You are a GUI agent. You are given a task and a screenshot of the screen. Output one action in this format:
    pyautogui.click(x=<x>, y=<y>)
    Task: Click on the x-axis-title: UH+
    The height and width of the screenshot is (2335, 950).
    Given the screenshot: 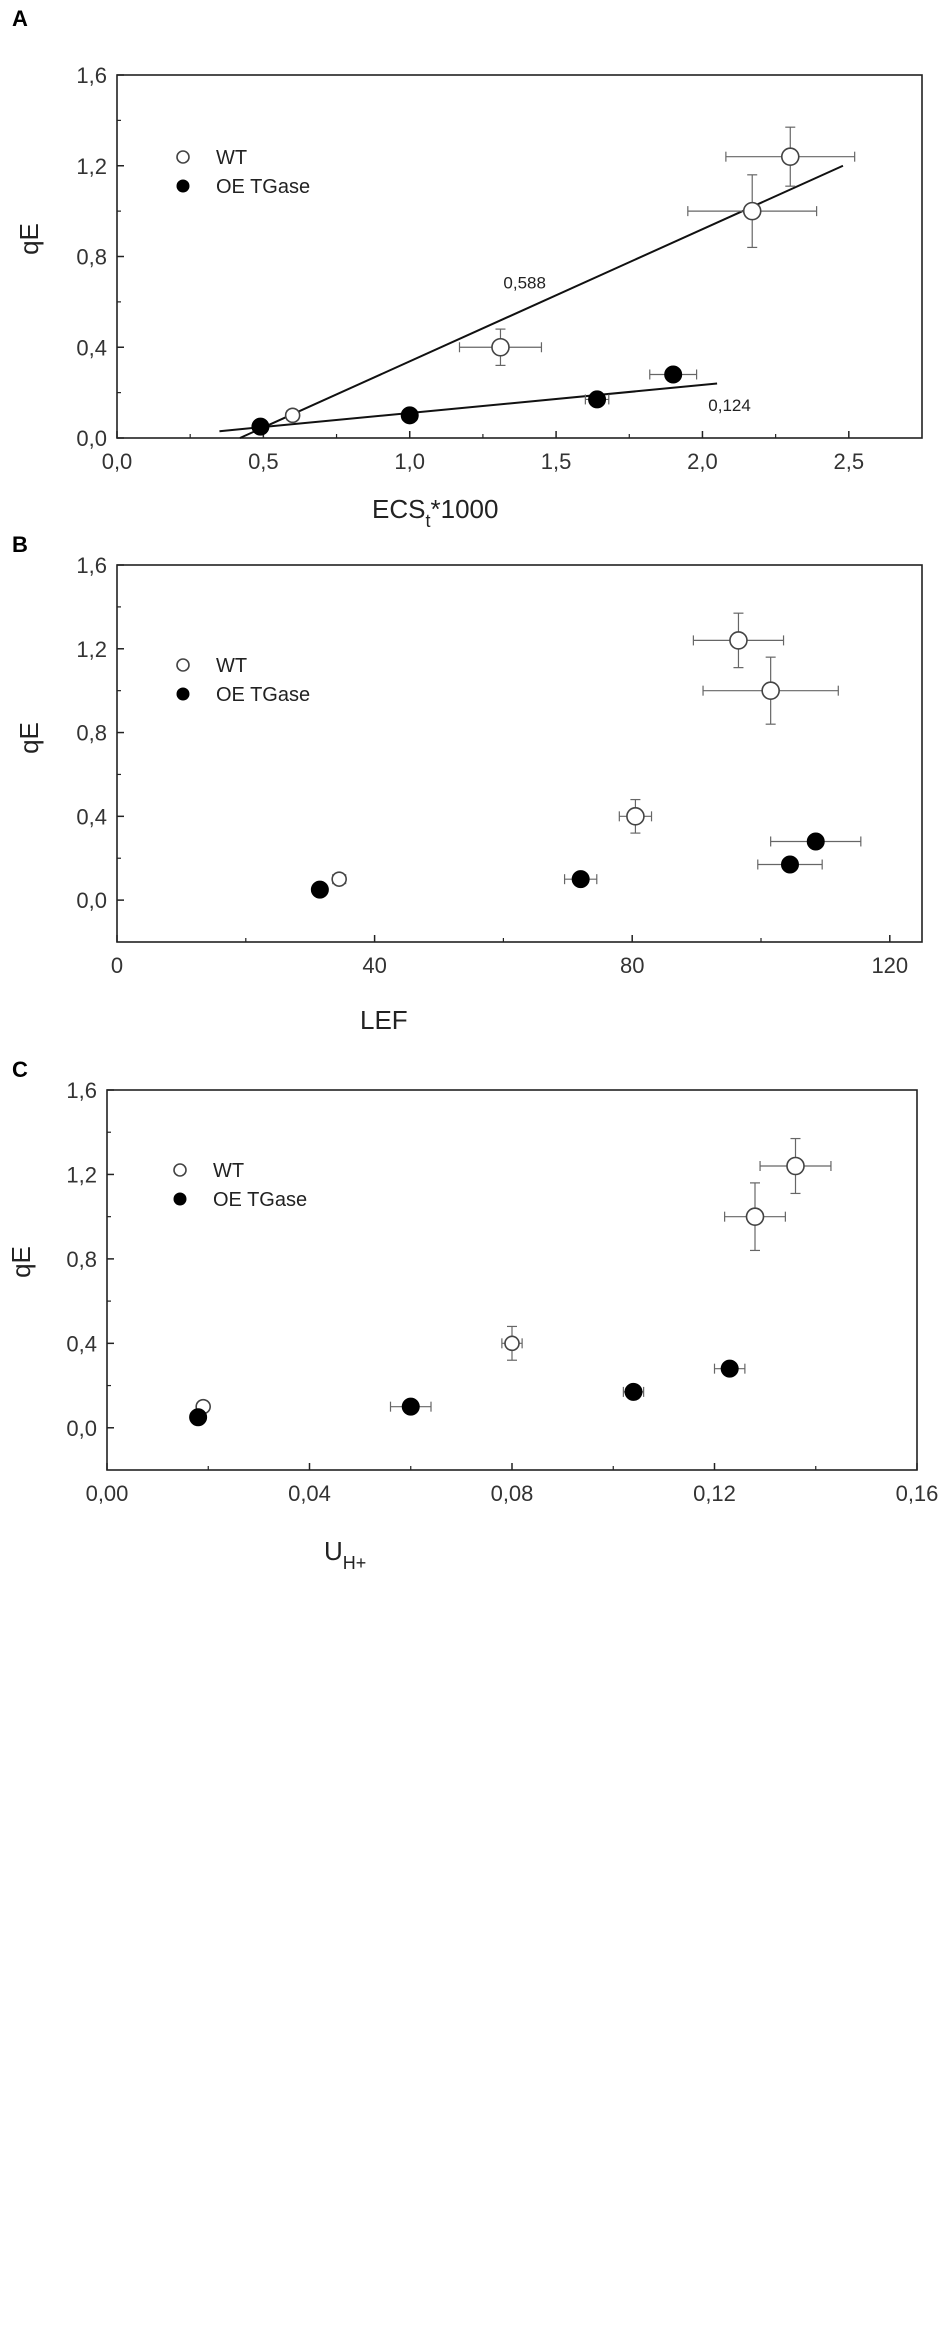 What is the action you would take?
    pyautogui.click(x=345, y=1554)
    